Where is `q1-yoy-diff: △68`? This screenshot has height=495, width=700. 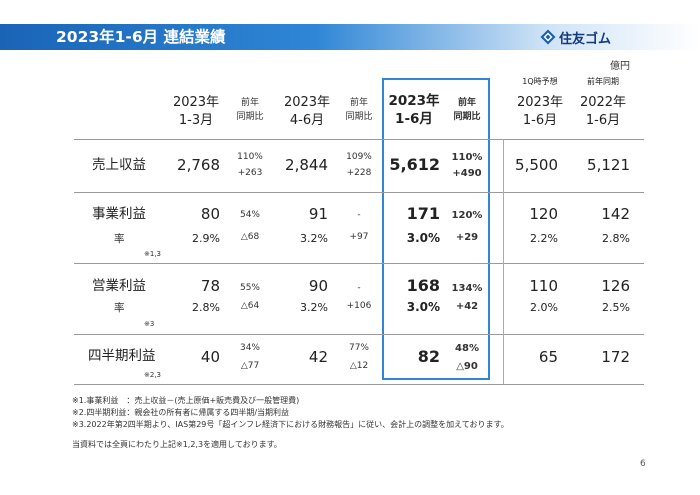
q1-yoy-diff: △68 is located at coordinates (250, 237).